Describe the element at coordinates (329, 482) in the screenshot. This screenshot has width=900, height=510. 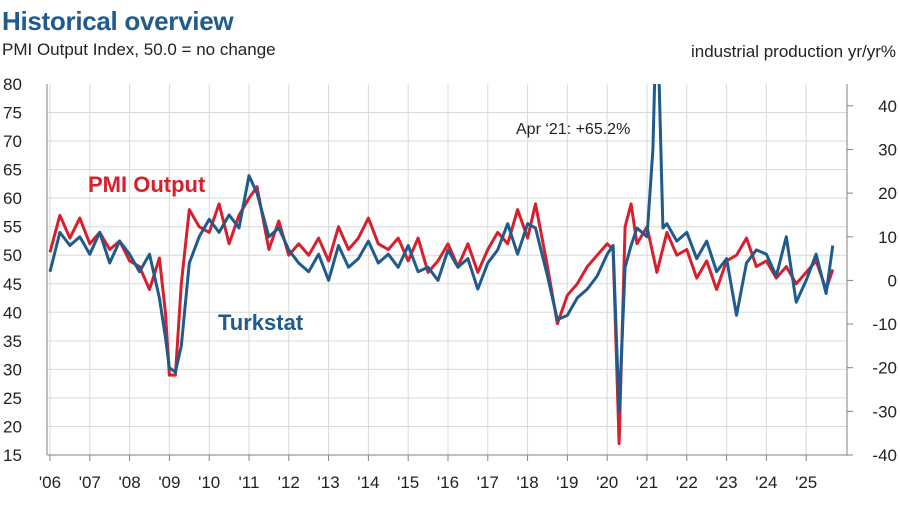
I see `x-tick-label: '13` at that location.